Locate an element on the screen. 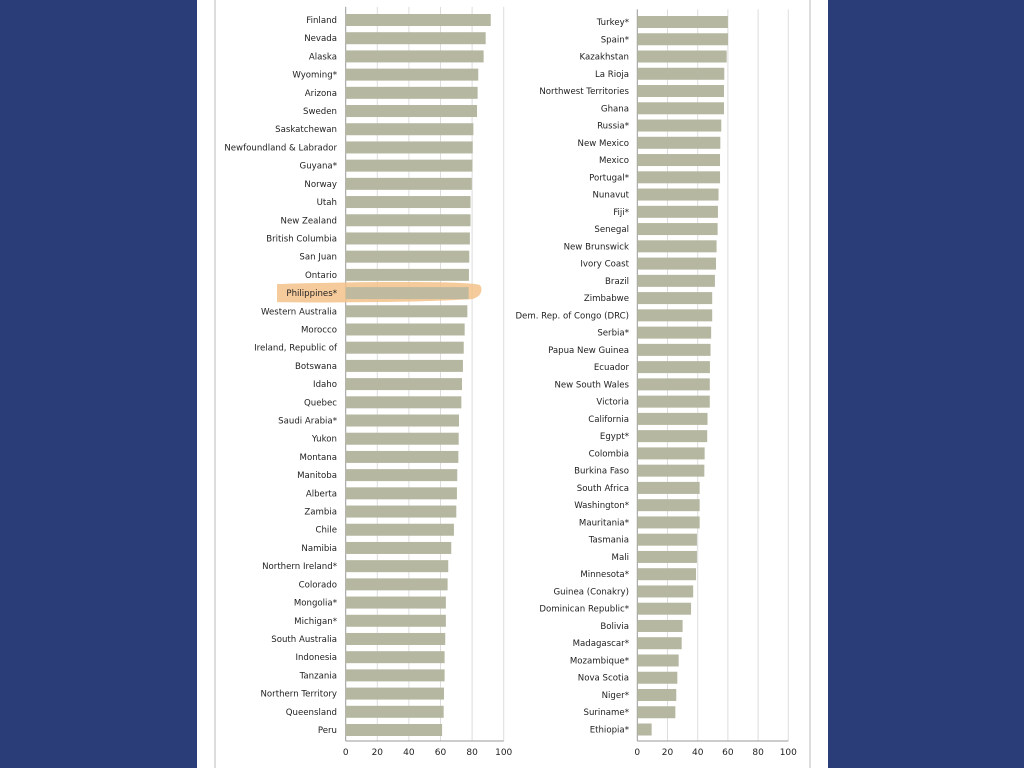  category-label: Sweden is located at coordinates (320, 112).